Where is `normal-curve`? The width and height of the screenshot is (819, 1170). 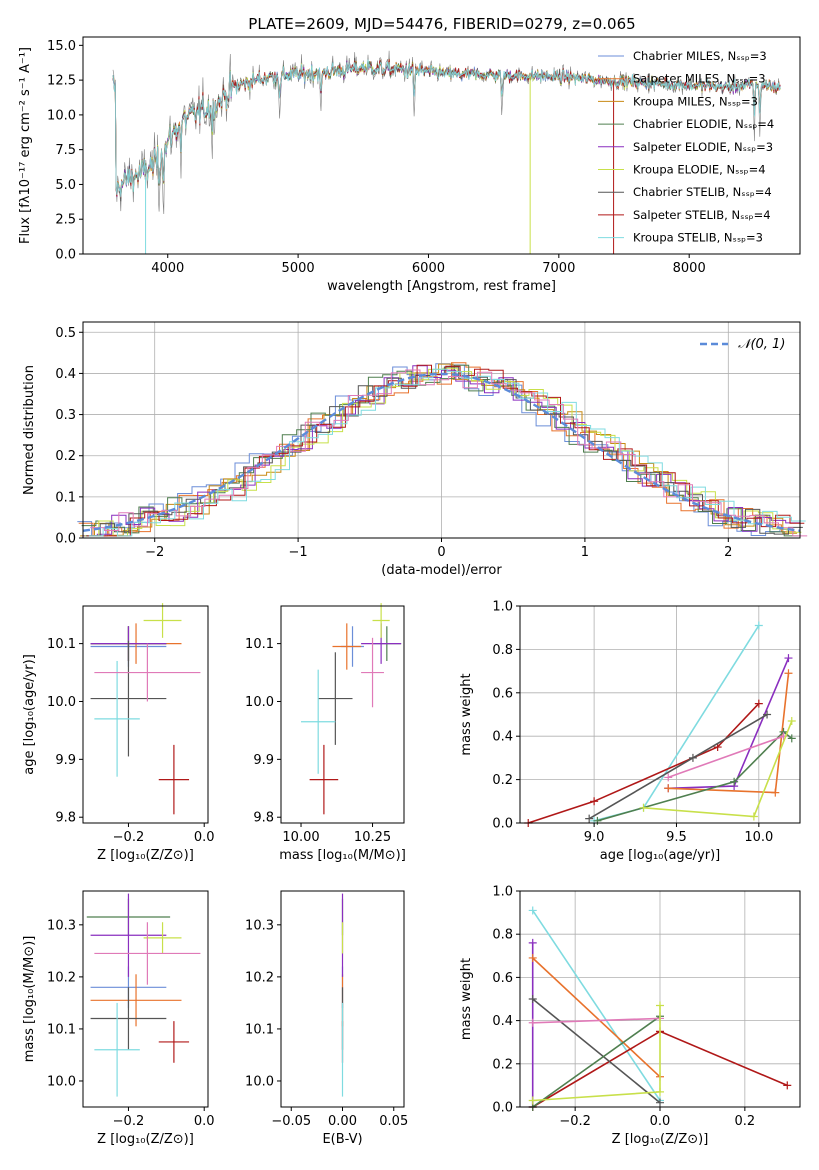 normal-curve is located at coordinates (441, 452).